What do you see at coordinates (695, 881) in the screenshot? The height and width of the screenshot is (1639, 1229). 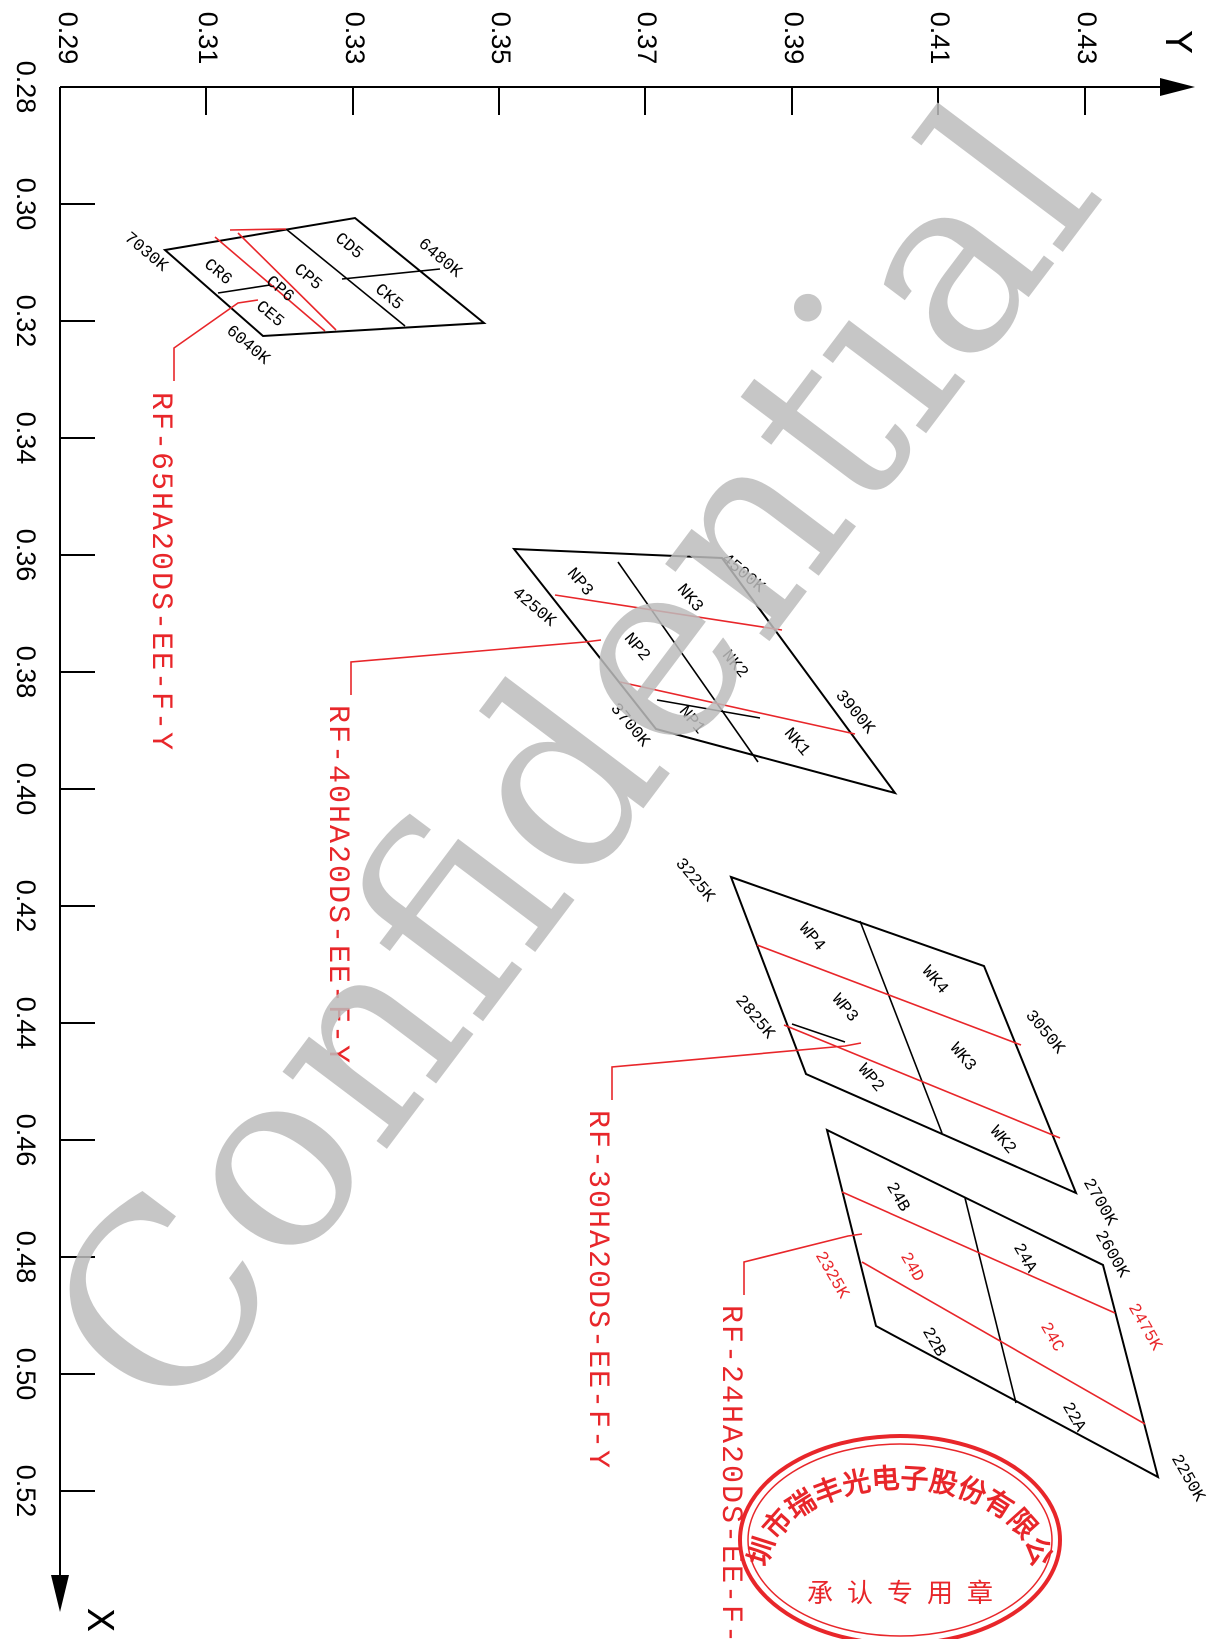 I see `cct-label: 3225K` at bounding box center [695, 881].